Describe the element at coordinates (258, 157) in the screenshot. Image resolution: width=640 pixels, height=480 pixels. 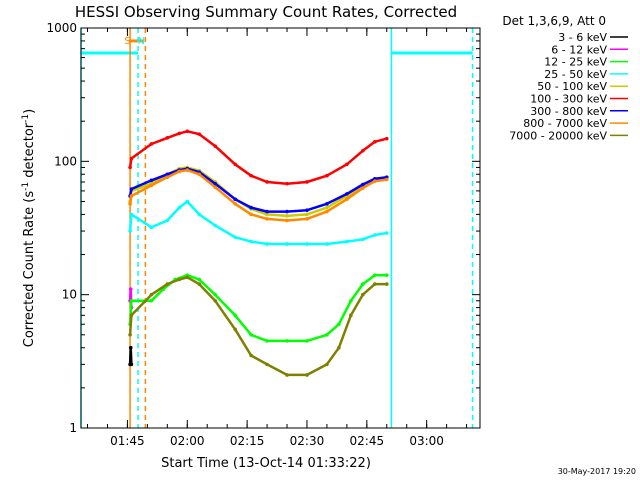
I see `series-5-line` at that location.